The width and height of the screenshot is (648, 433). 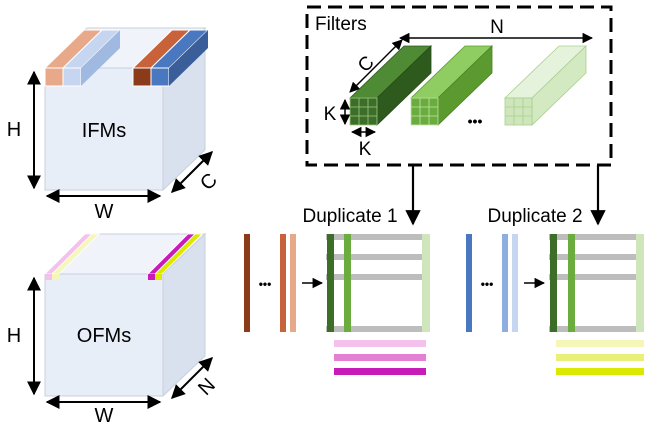 What do you see at coordinates (283, 283) in the screenshot?
I see `dup1-input-brown-mid` at bounding box center [283, 283].